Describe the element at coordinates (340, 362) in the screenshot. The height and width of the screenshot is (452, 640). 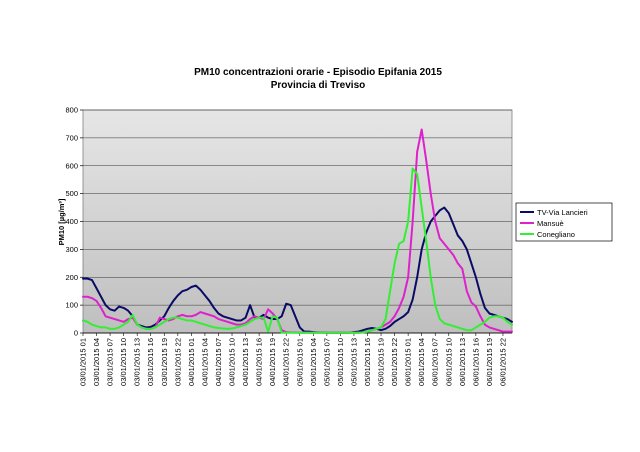
I see `x-tick-label: 05/01/2015 10` at that location.